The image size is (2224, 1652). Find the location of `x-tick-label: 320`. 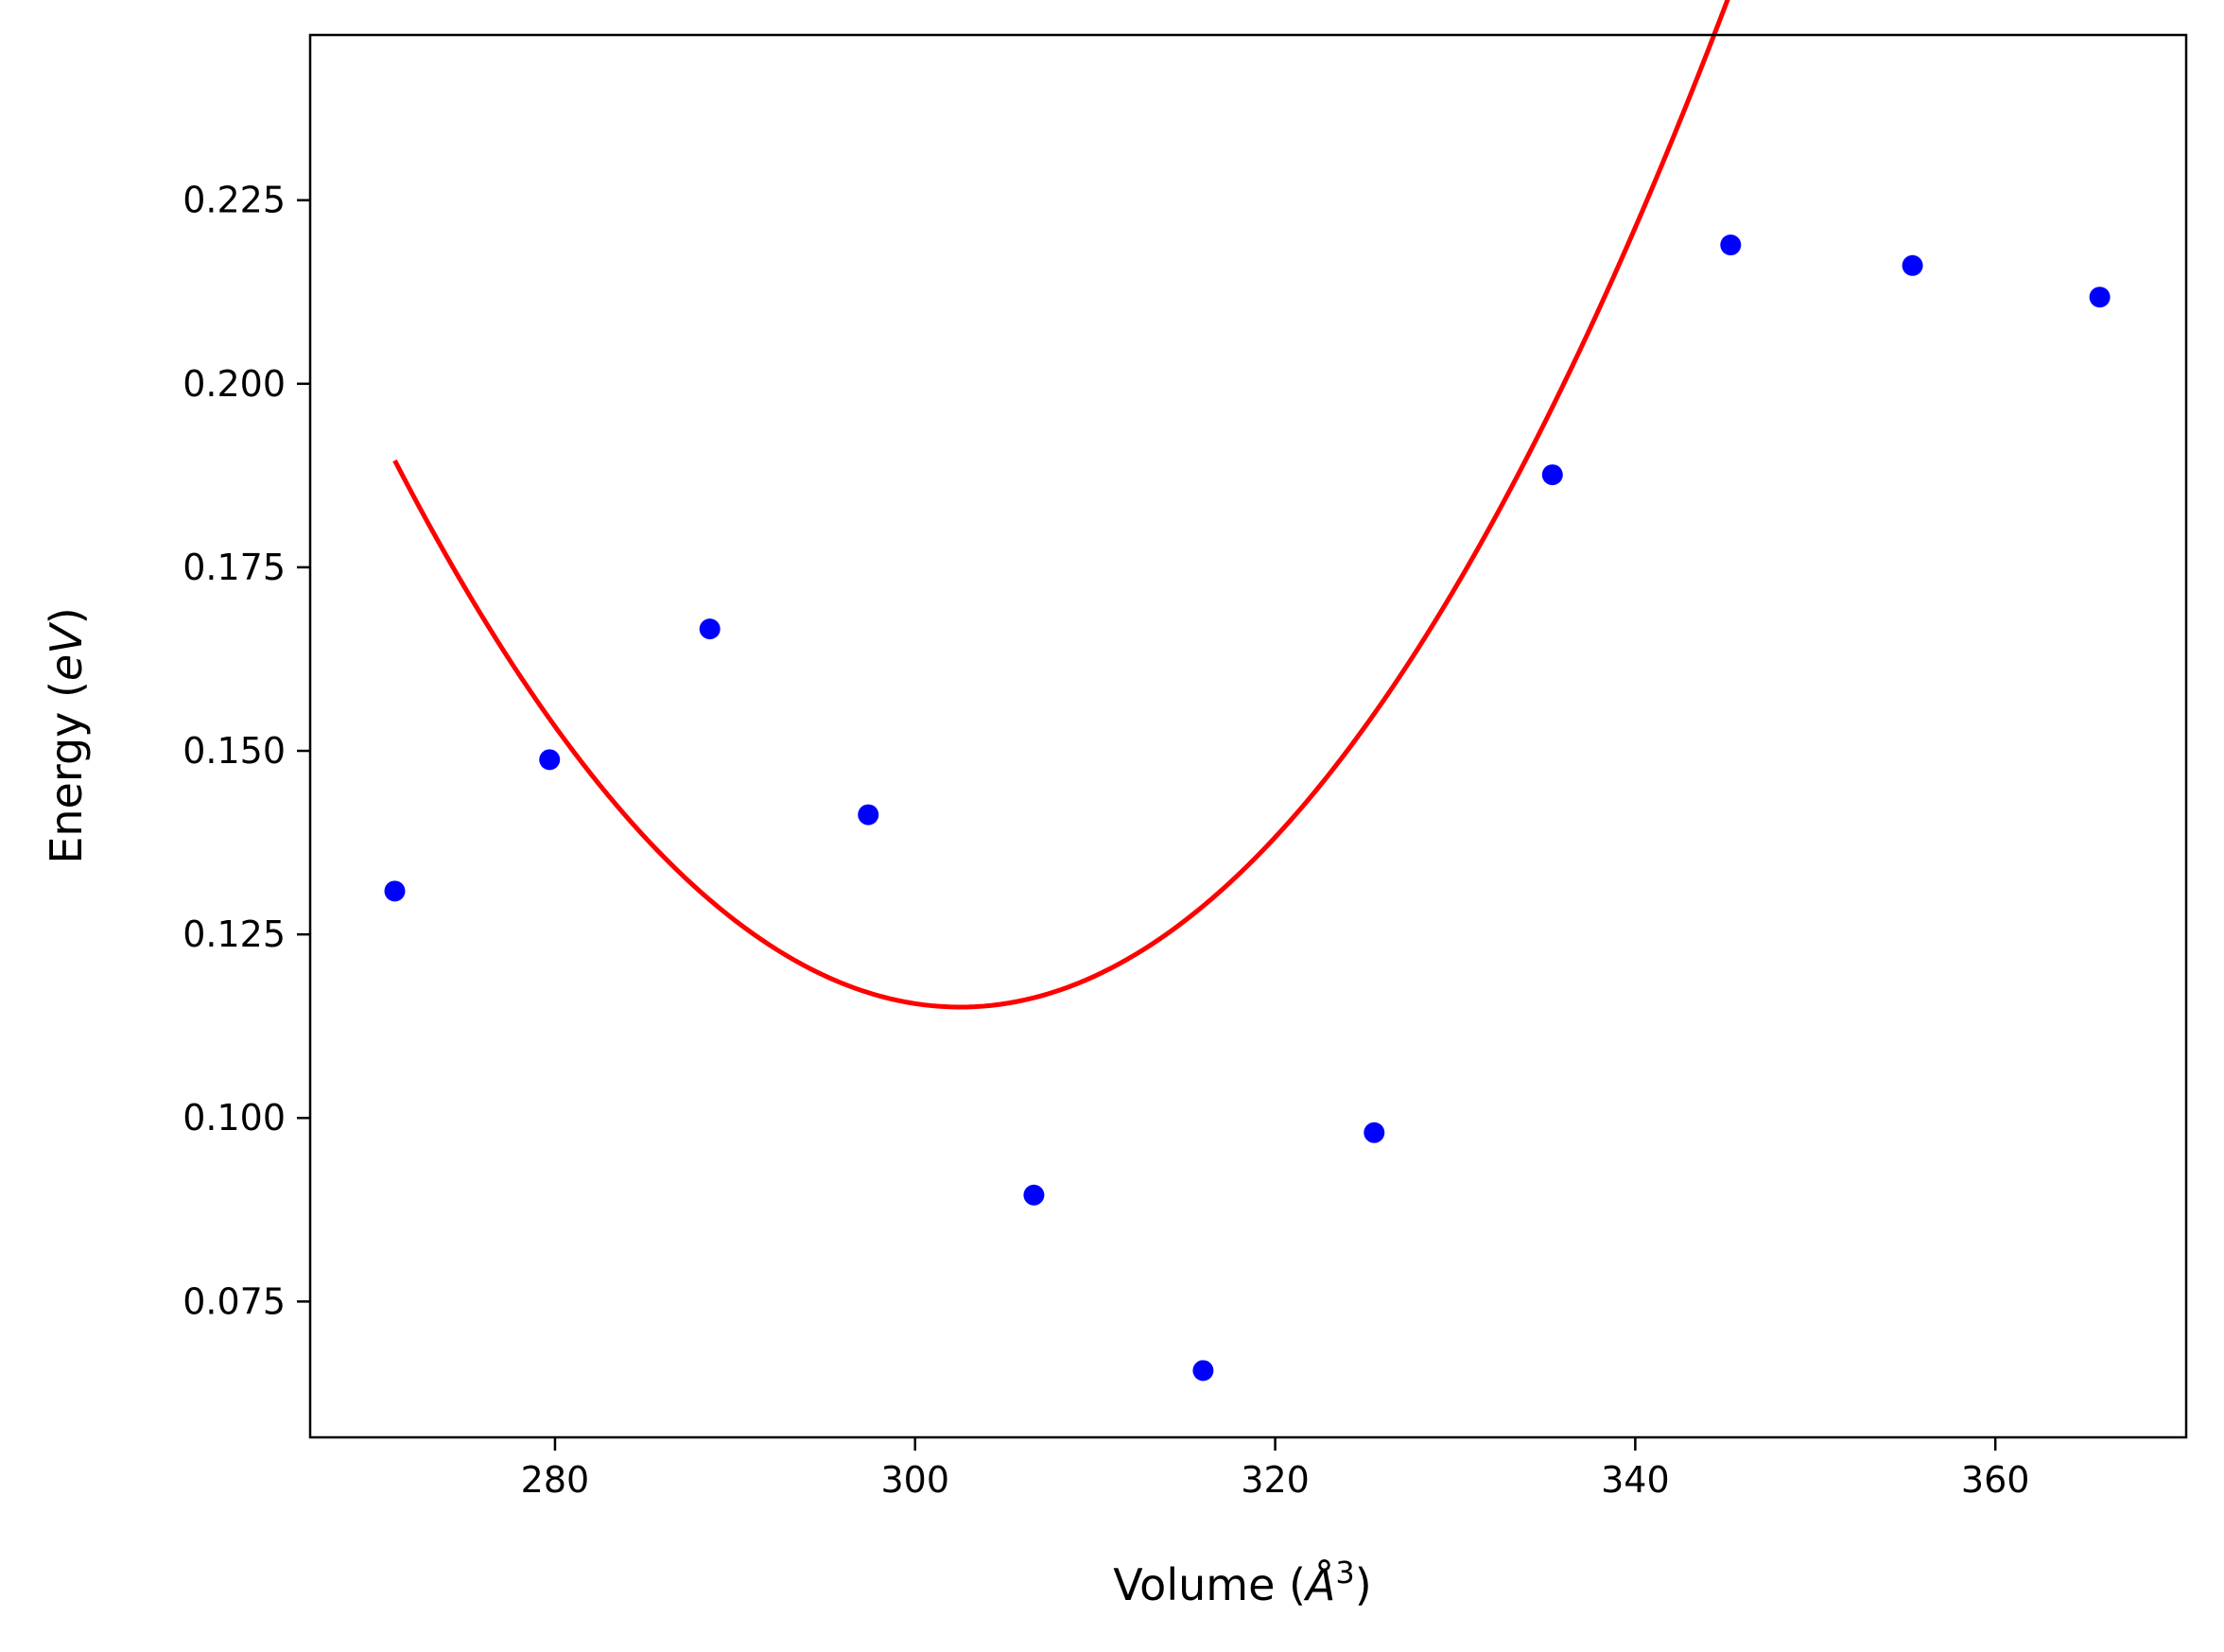

x-tick-label: 320 is located at coordinates (1276, 1480).